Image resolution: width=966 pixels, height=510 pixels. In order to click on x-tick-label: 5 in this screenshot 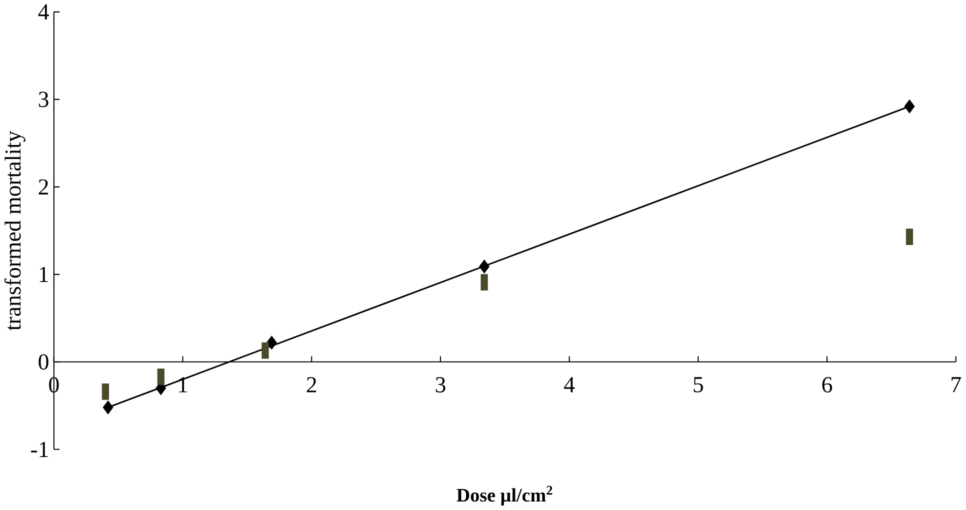, I will do `click(698, 384)`.